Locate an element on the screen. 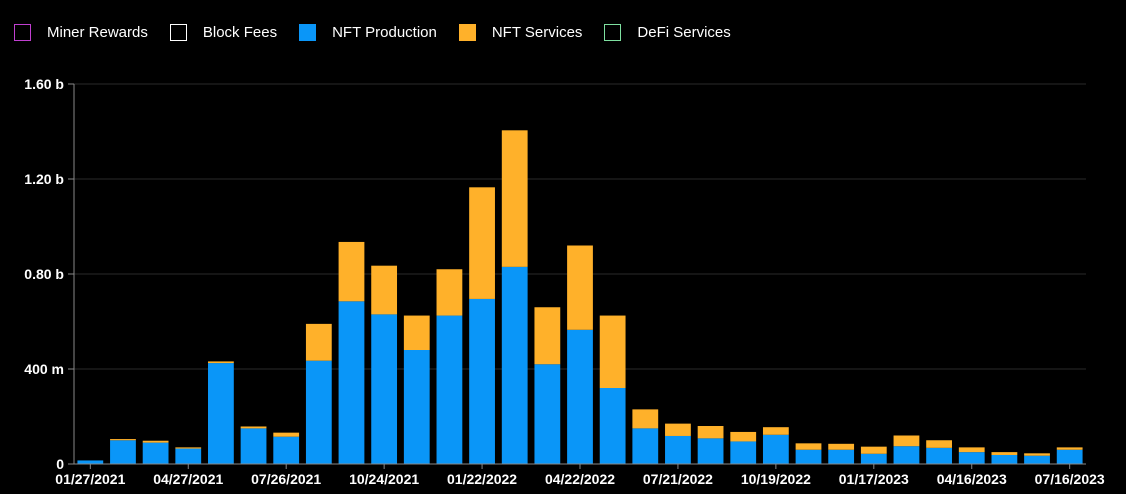  x-tick-label-10: 07/16/2023 is located at coordinates (1070, 479).